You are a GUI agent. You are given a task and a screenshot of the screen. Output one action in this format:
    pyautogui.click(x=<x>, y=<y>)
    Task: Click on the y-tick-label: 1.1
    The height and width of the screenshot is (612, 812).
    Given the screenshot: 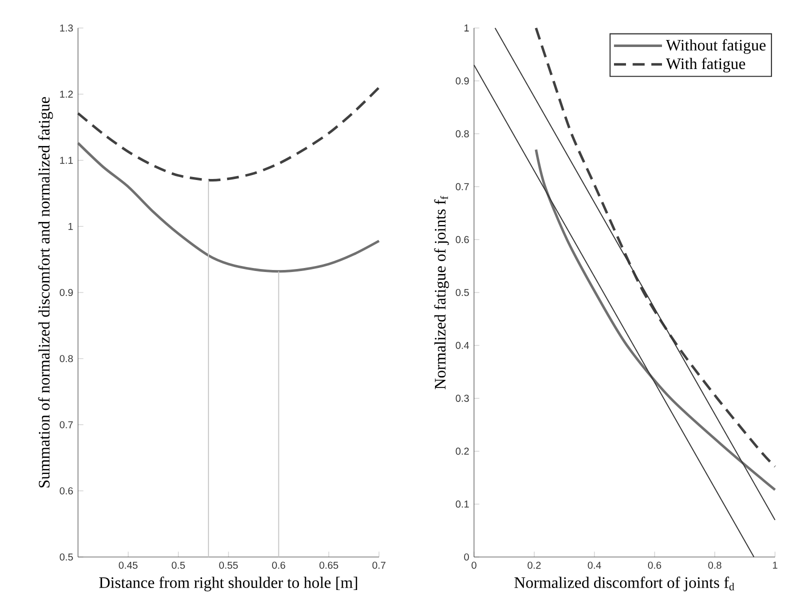 What is the action you would take?
    pyautogui.click(x=66, y=160)
    